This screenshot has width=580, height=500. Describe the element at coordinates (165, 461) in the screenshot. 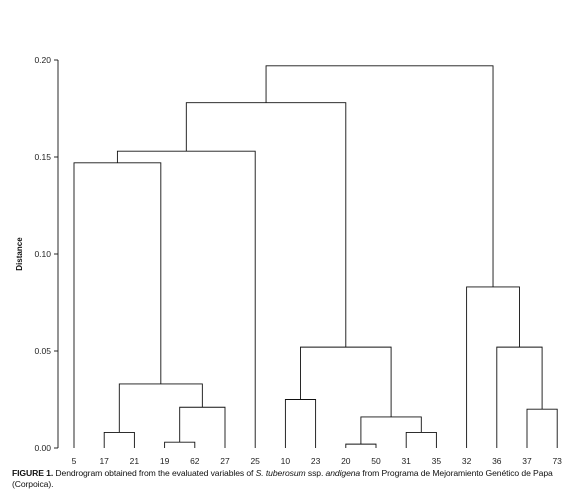

I see `leaf-label: 19` at that location.